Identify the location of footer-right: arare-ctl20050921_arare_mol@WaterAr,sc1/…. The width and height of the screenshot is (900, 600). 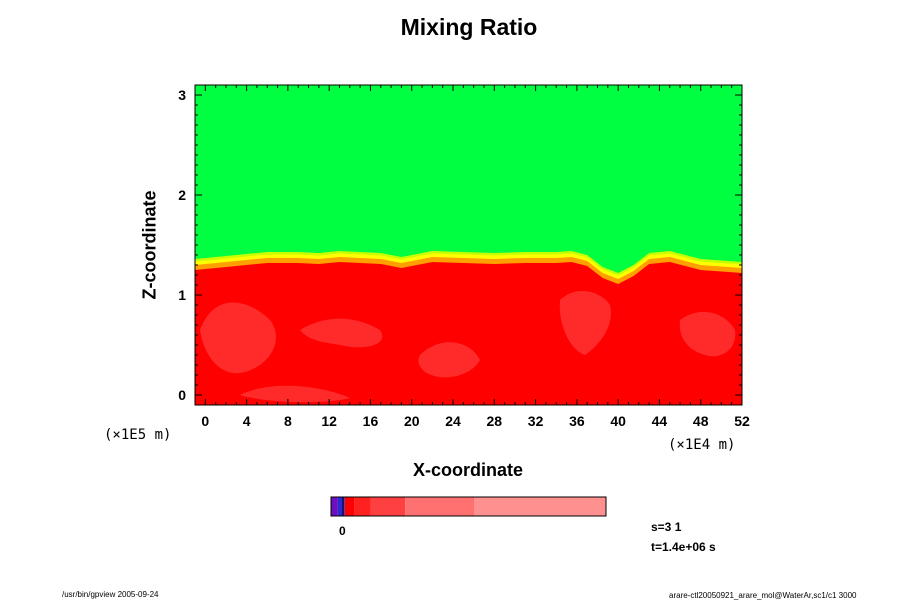
(763, 595).